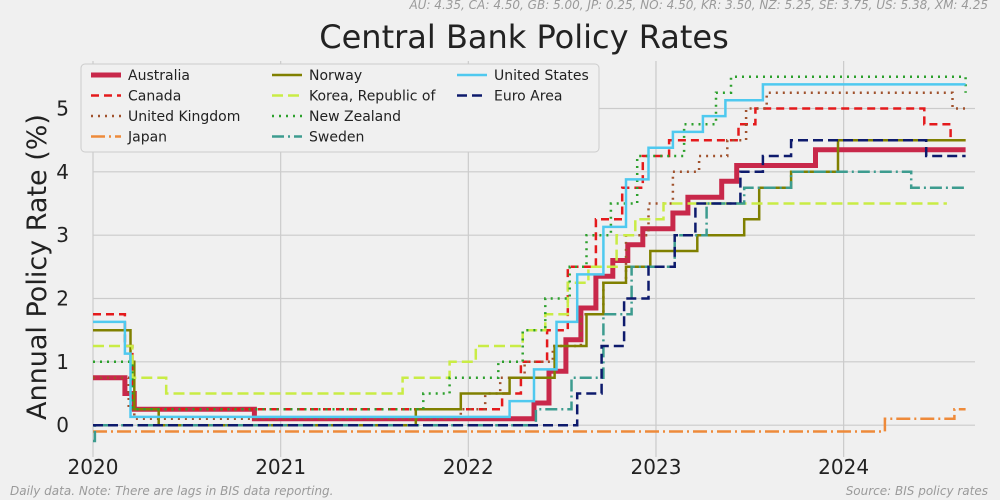 The width and height of the screenshot is (1000, 500). I want to click on x-tick-label: 2022, so click(468, 467).